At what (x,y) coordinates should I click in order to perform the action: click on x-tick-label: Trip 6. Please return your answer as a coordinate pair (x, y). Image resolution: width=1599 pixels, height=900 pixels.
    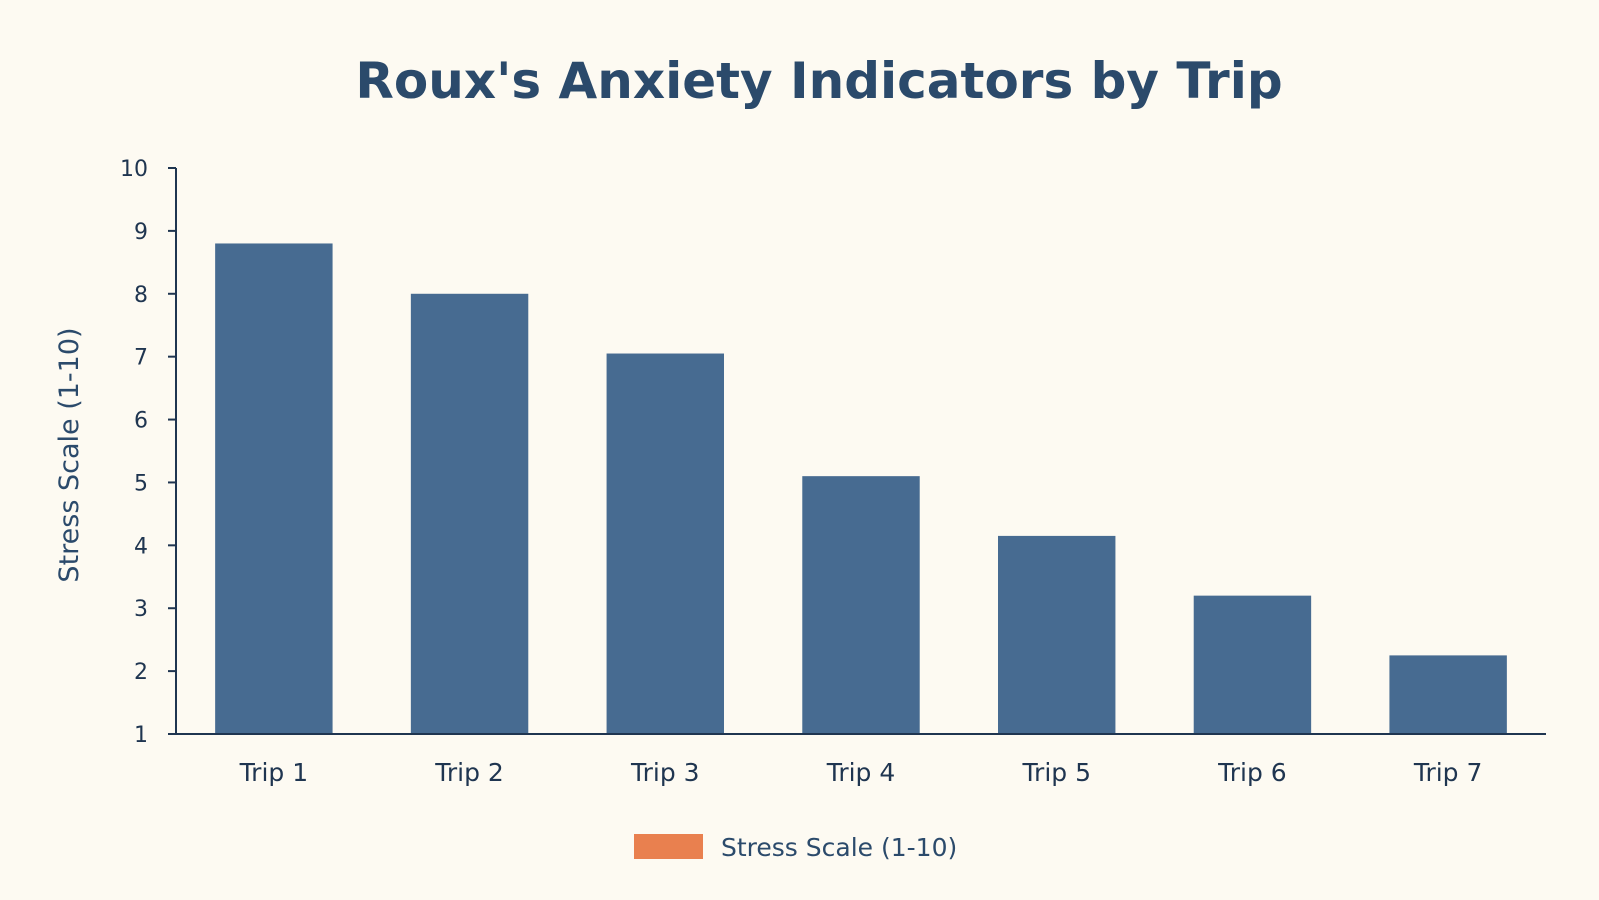
    Looking at the image, I should click on (1252, 772).